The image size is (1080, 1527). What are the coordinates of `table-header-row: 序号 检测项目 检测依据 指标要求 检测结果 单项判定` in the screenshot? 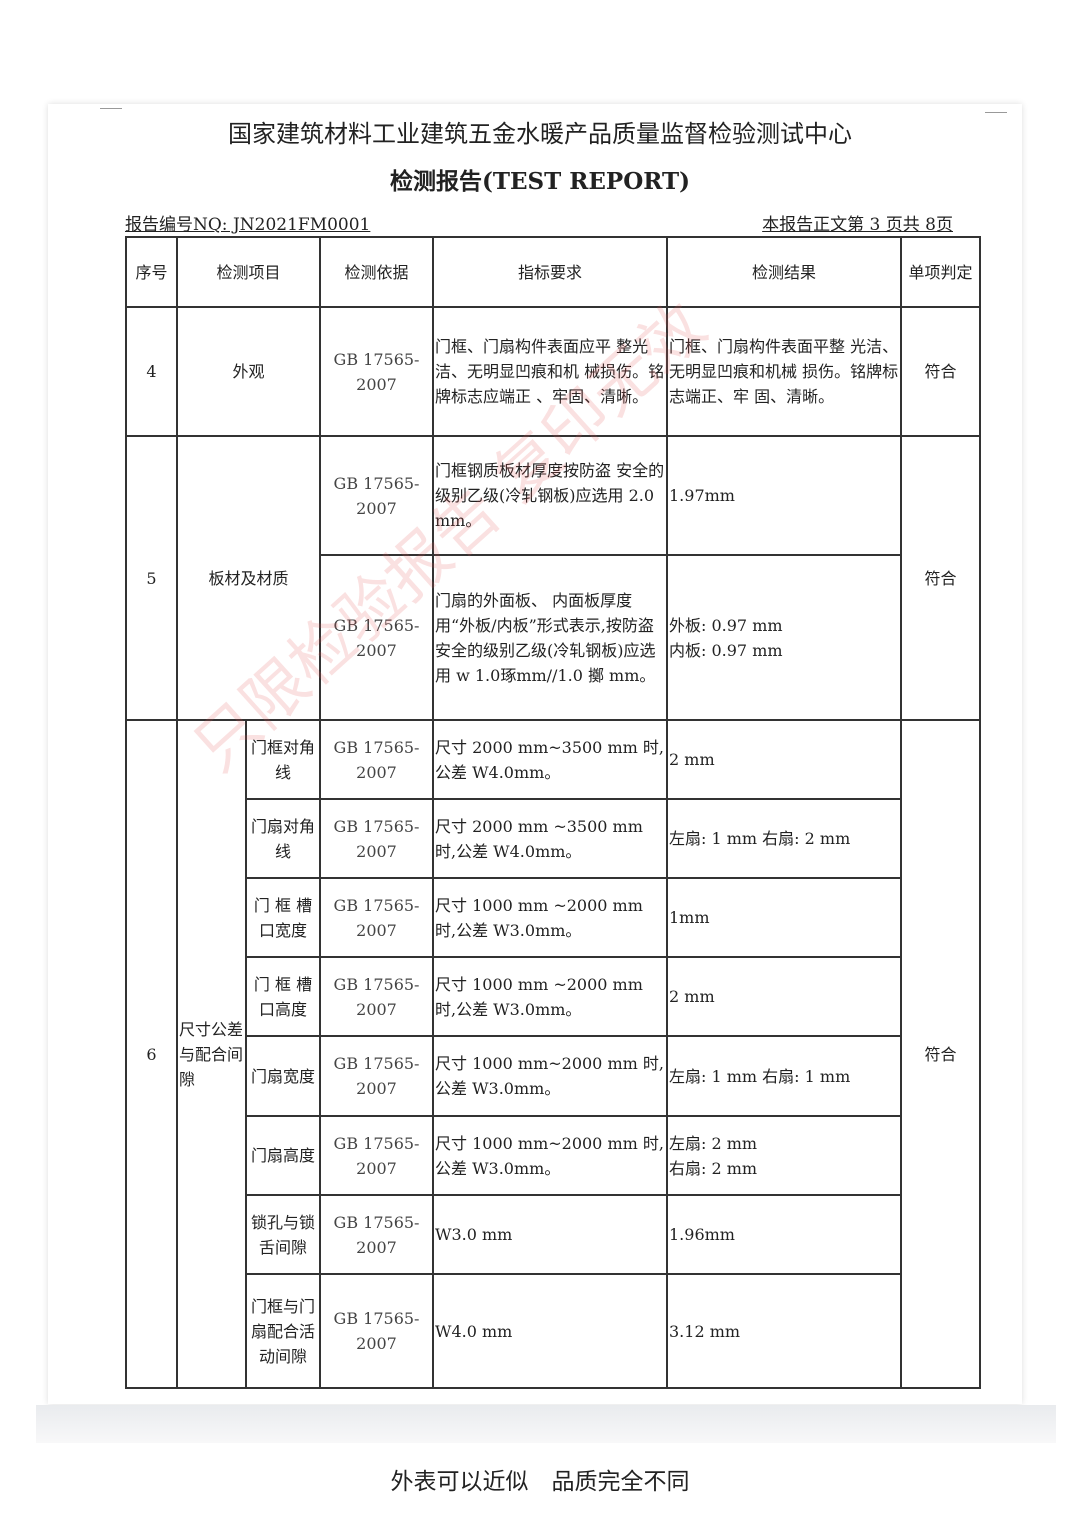 It's located at (553, 272).